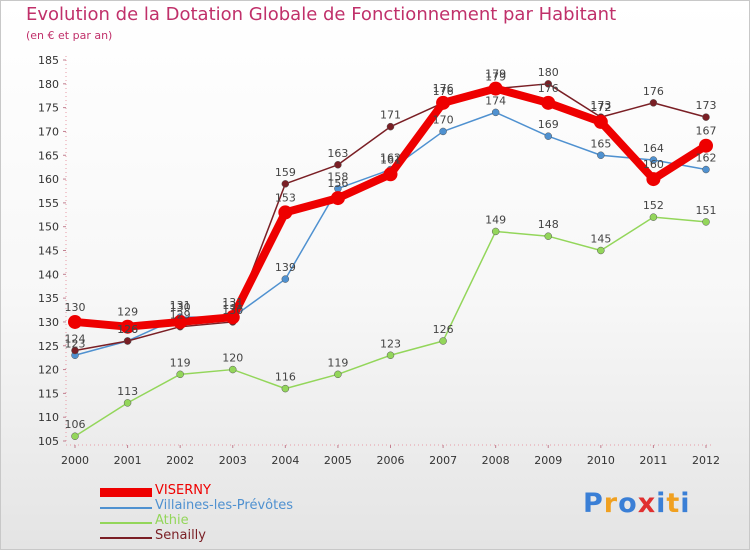  I want to click on data-label: 160, so click(653, 164).